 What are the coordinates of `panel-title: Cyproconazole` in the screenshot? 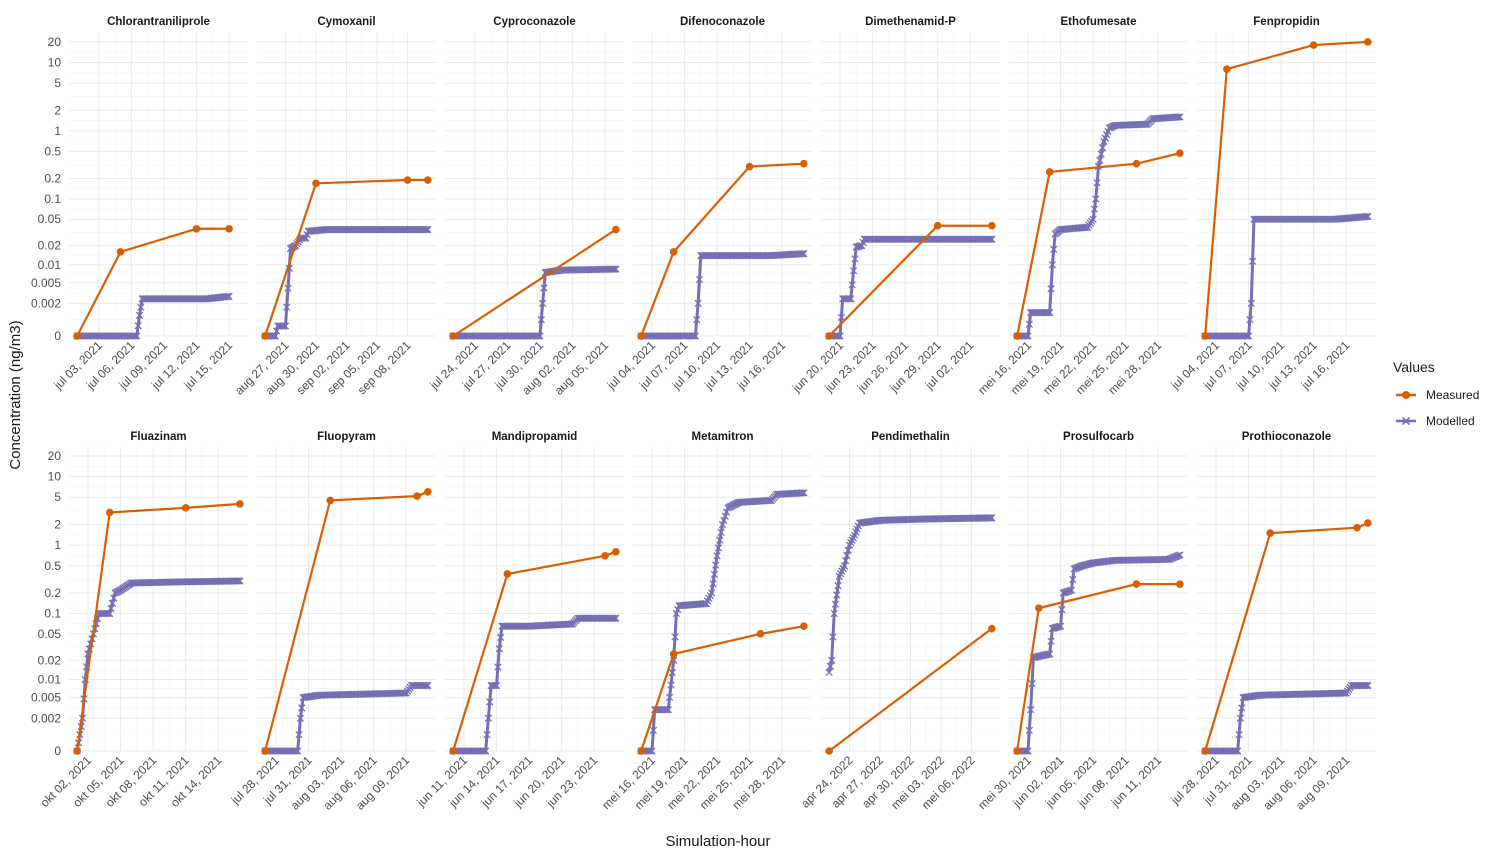 It's located at (534, 22).